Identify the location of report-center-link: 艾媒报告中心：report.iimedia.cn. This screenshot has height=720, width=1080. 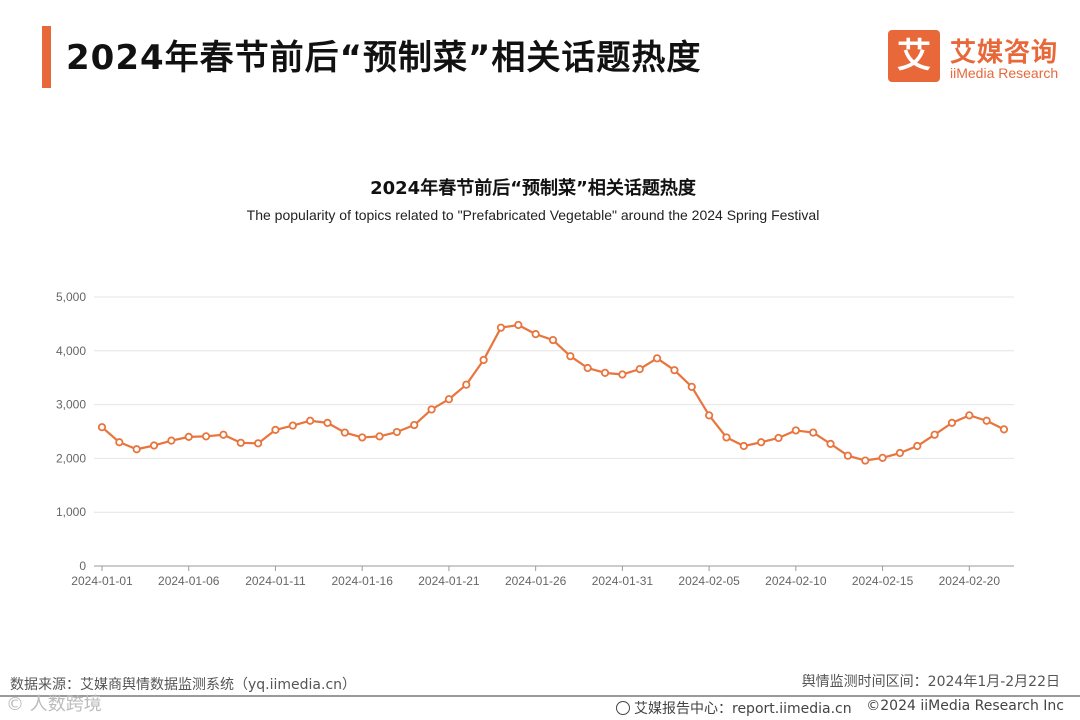
(734, 708).